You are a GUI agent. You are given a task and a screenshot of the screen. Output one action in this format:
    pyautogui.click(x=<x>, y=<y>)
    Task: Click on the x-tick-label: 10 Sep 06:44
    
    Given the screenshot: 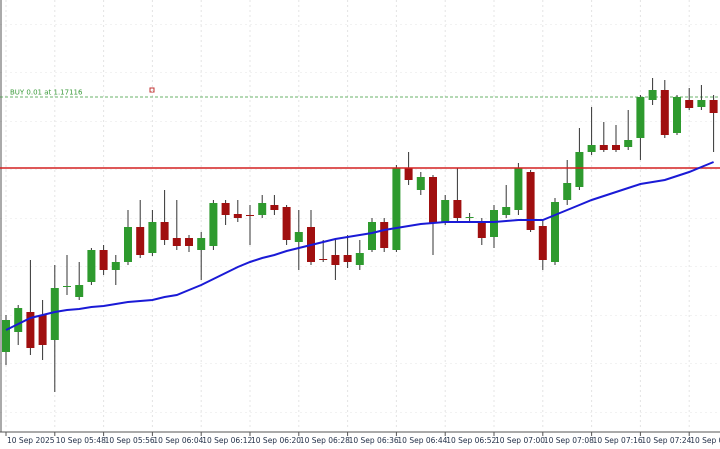 What is the action you would take?
    pyautogui.click(x=422, y=440)
    